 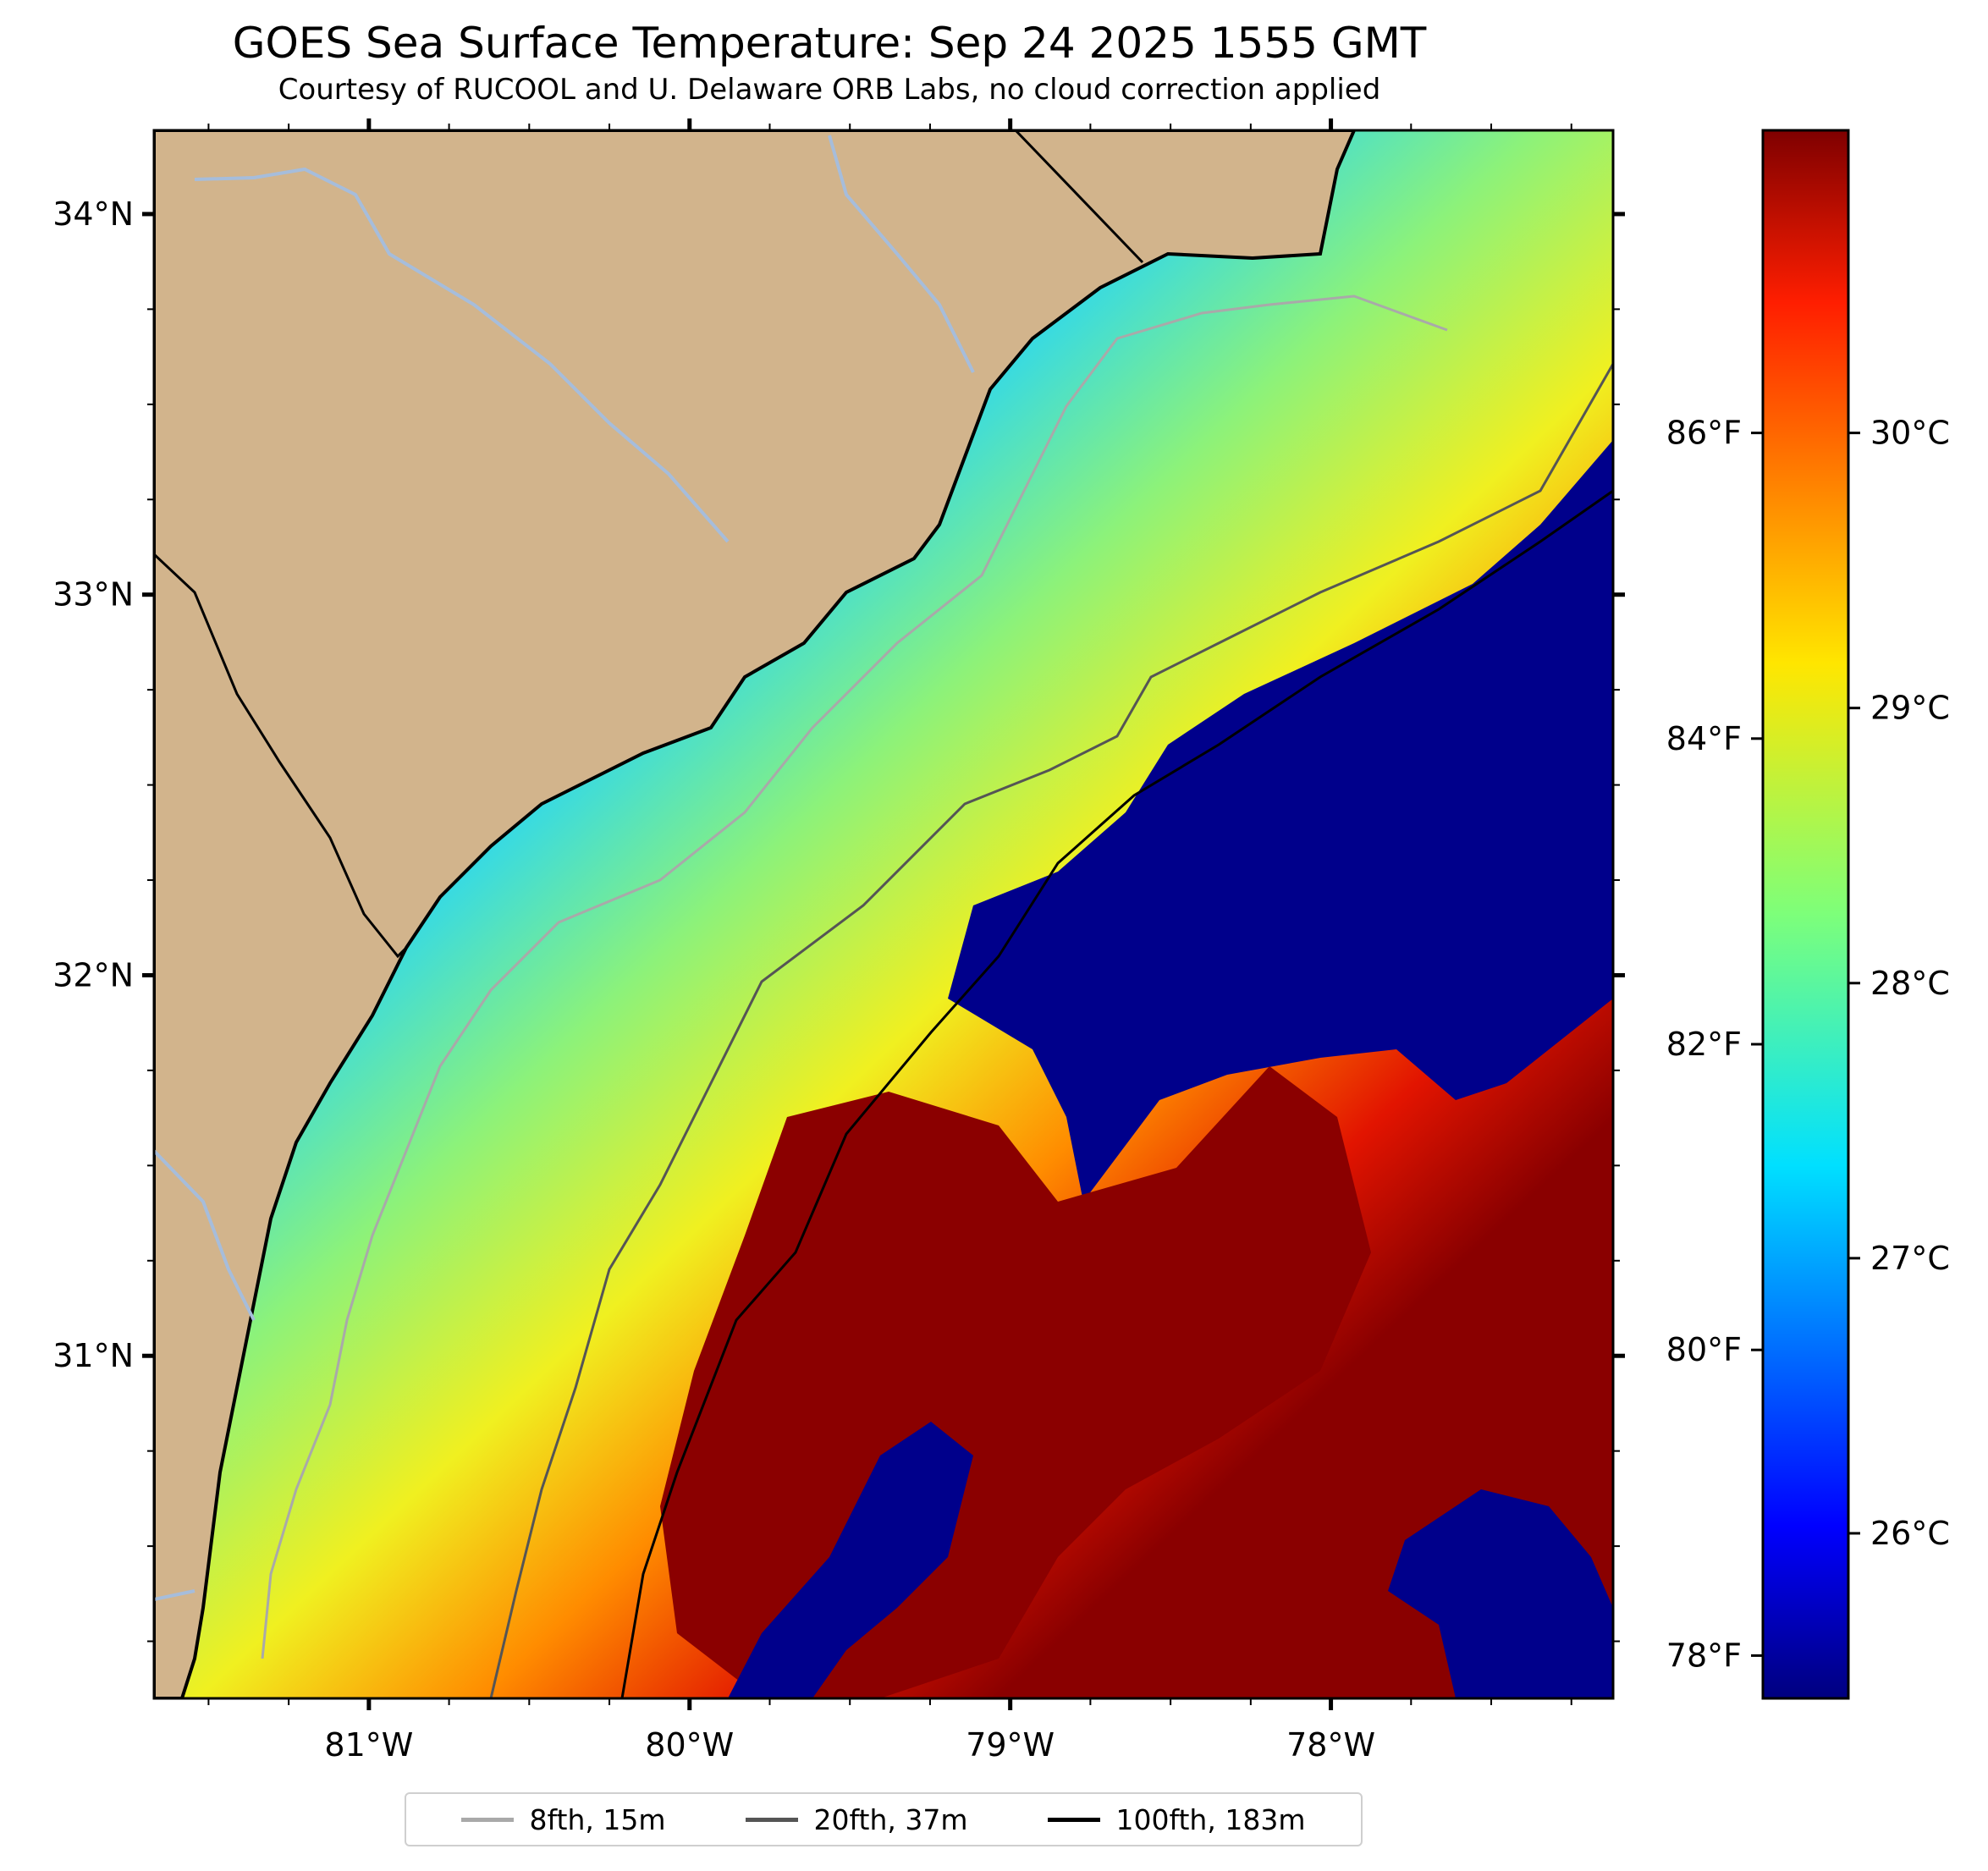 I want to click on legend-item-100fth: 100fth, 183m, so click(x=1176, y=1820).